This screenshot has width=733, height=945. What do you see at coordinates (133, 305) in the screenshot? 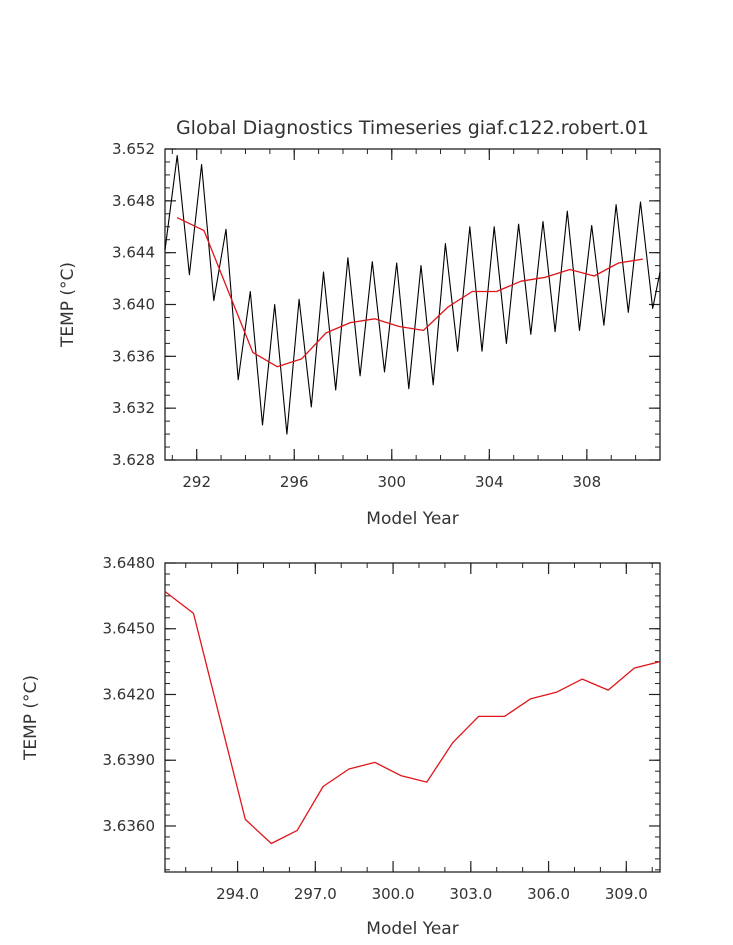
I see `y-tick-label: 3.640` at bounding box center [133, 305].